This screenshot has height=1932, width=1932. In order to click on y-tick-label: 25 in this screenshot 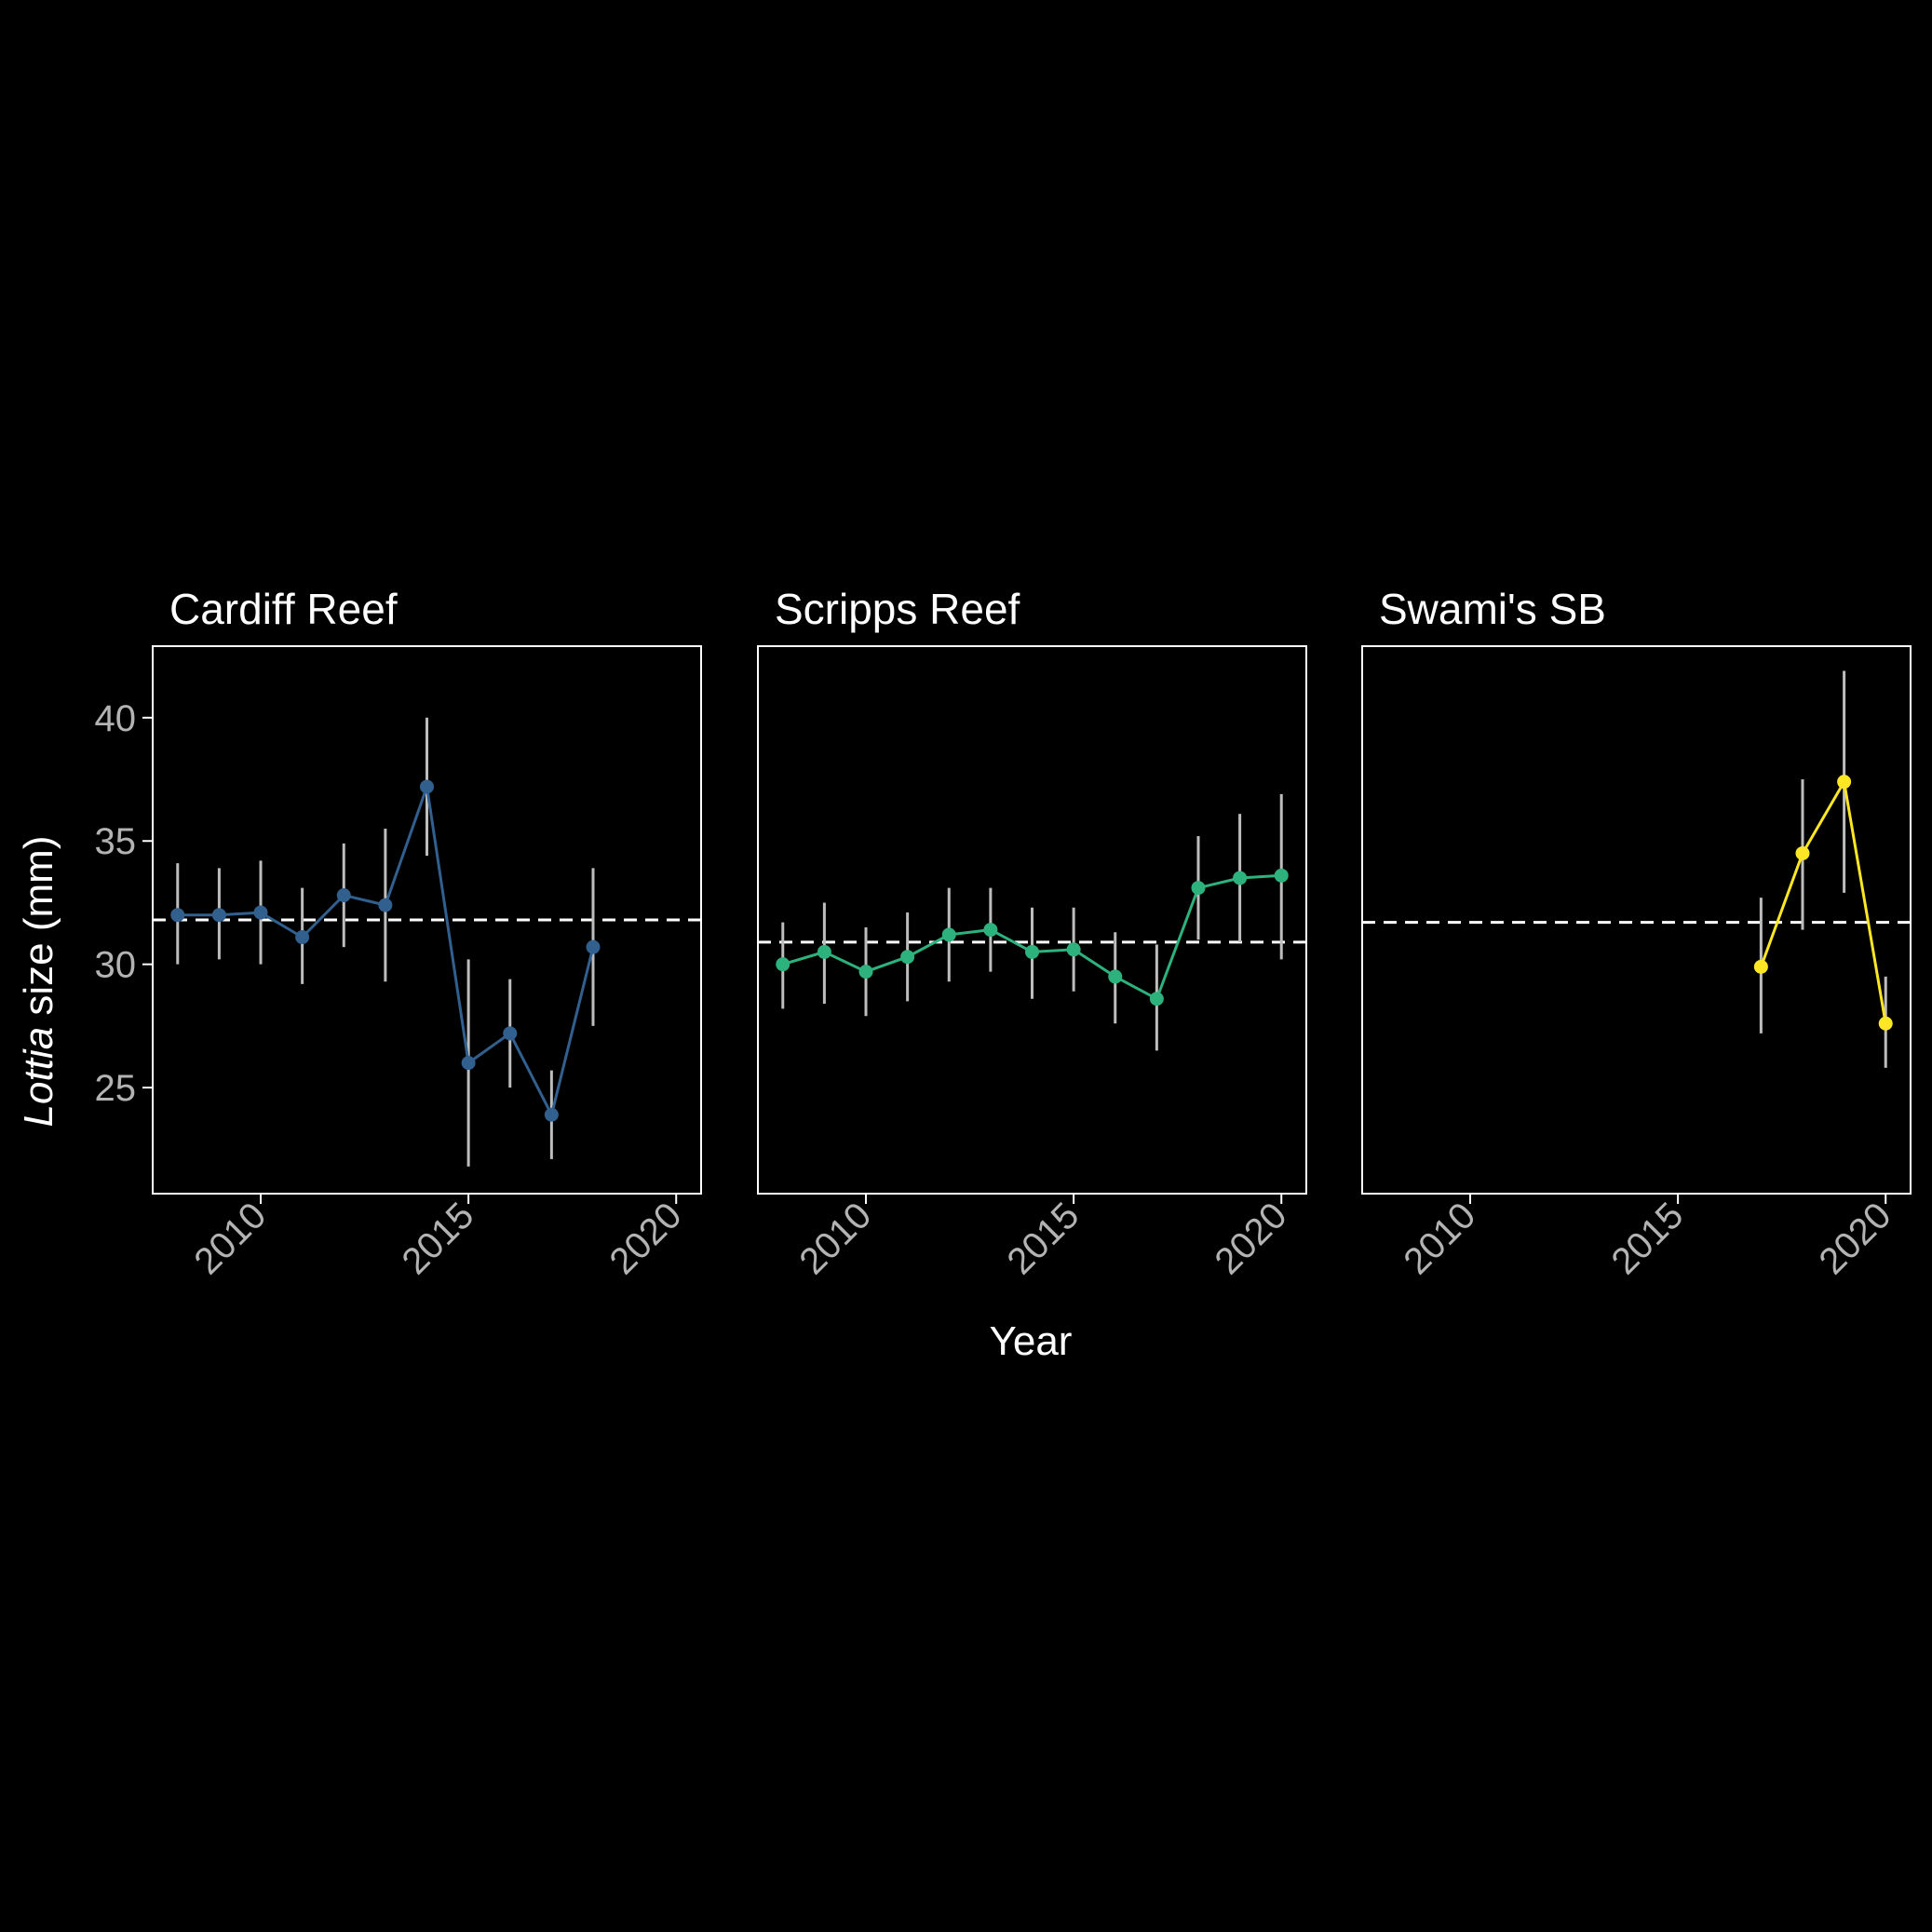, I will do `click(116, 1088)`.